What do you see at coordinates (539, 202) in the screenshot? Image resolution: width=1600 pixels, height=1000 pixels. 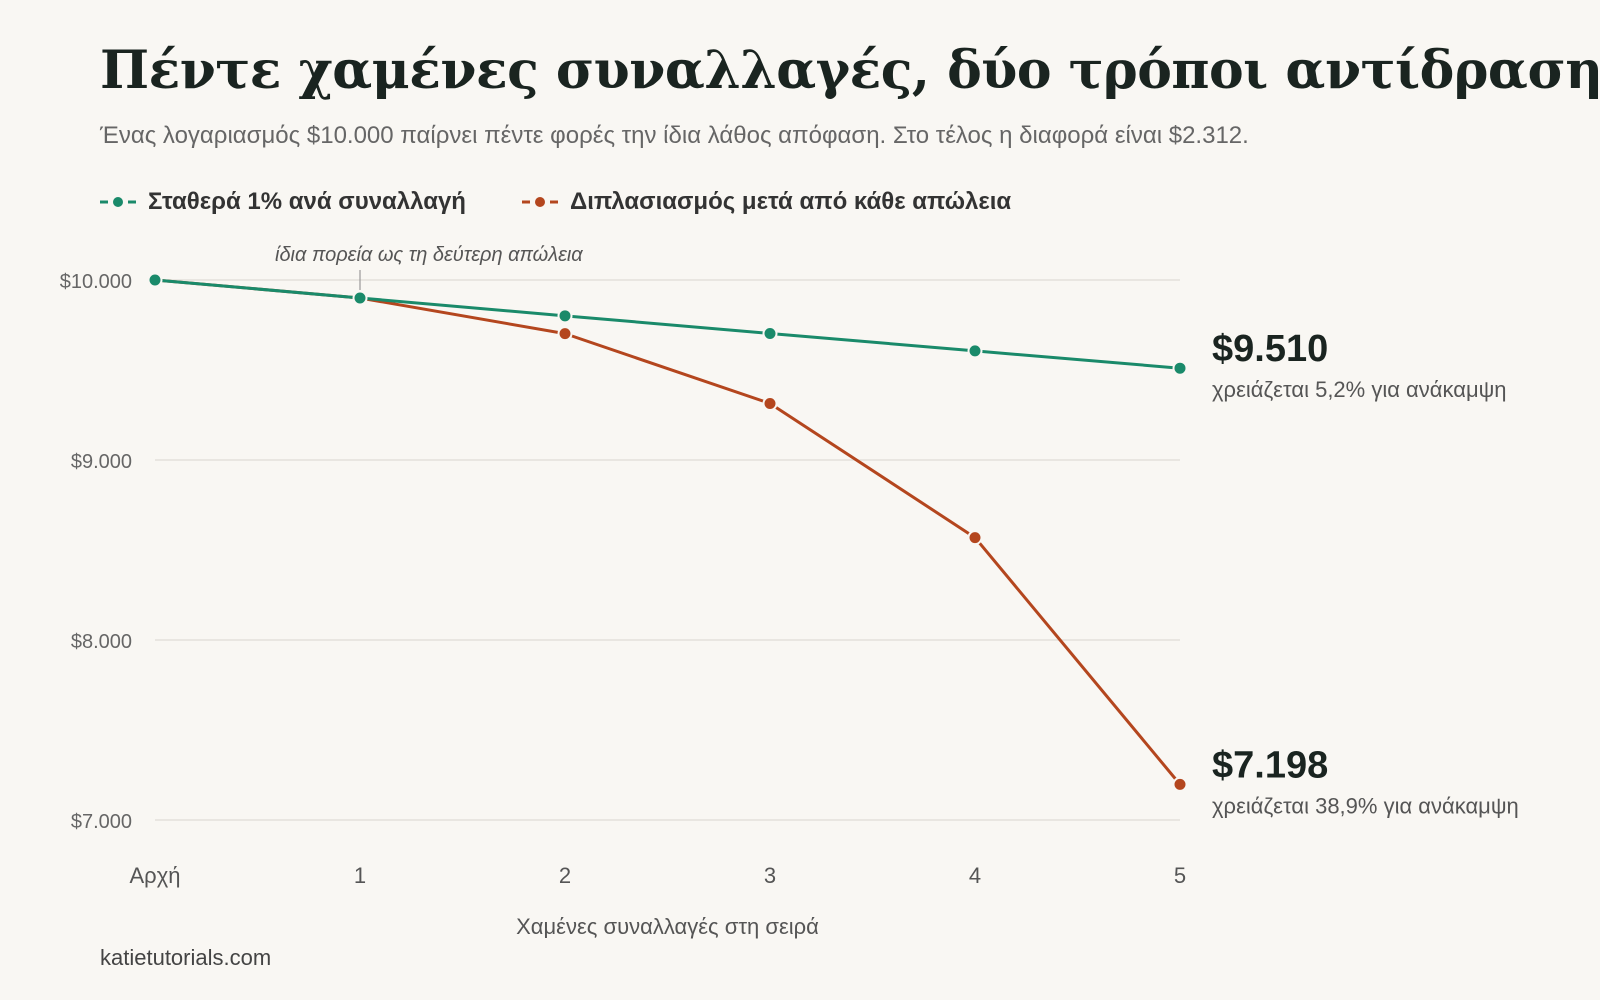 I see `legend-swatch-doubling` at bounding box center [539, 202].